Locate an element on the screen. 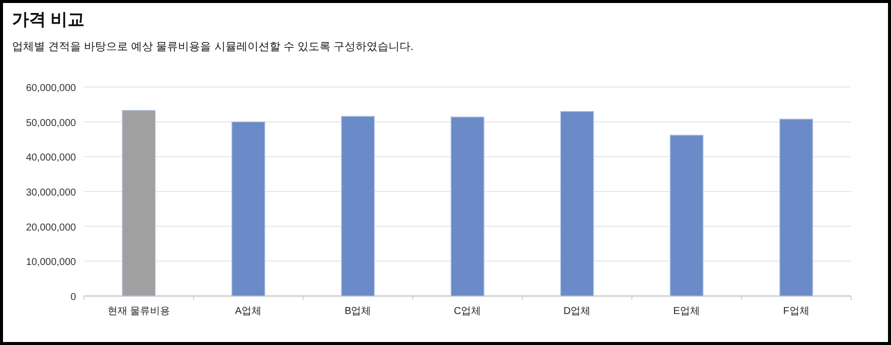 The image size is (891, 345). x-tick-label: 현재 물류비용 is located at coordinates (138, 311).